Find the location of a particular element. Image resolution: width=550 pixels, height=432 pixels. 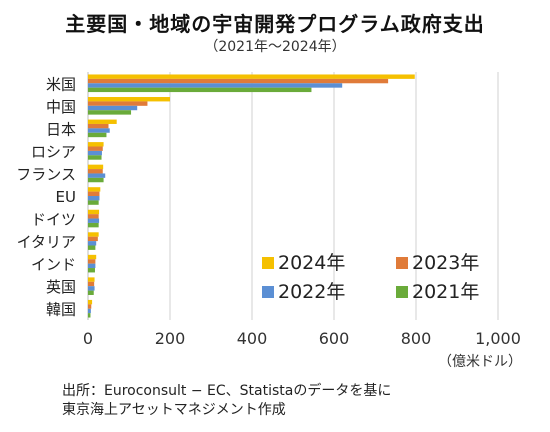

category-label: イタリア is located at coordinates (46, 242).